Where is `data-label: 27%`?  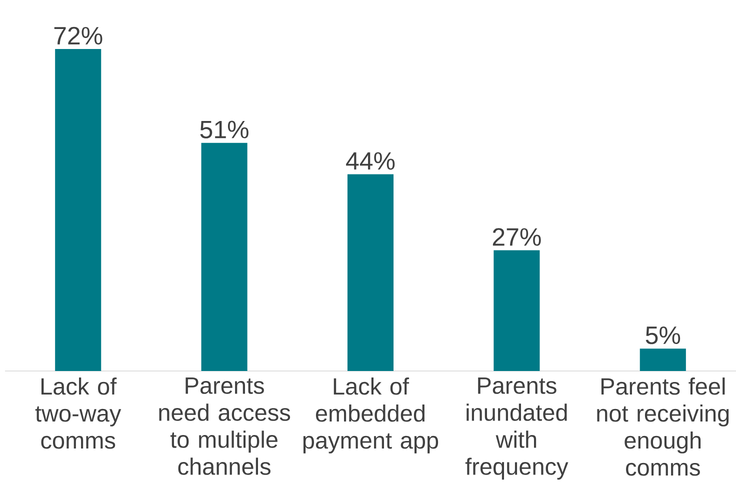 data-label: 27% is located at coordinates (516, 237).